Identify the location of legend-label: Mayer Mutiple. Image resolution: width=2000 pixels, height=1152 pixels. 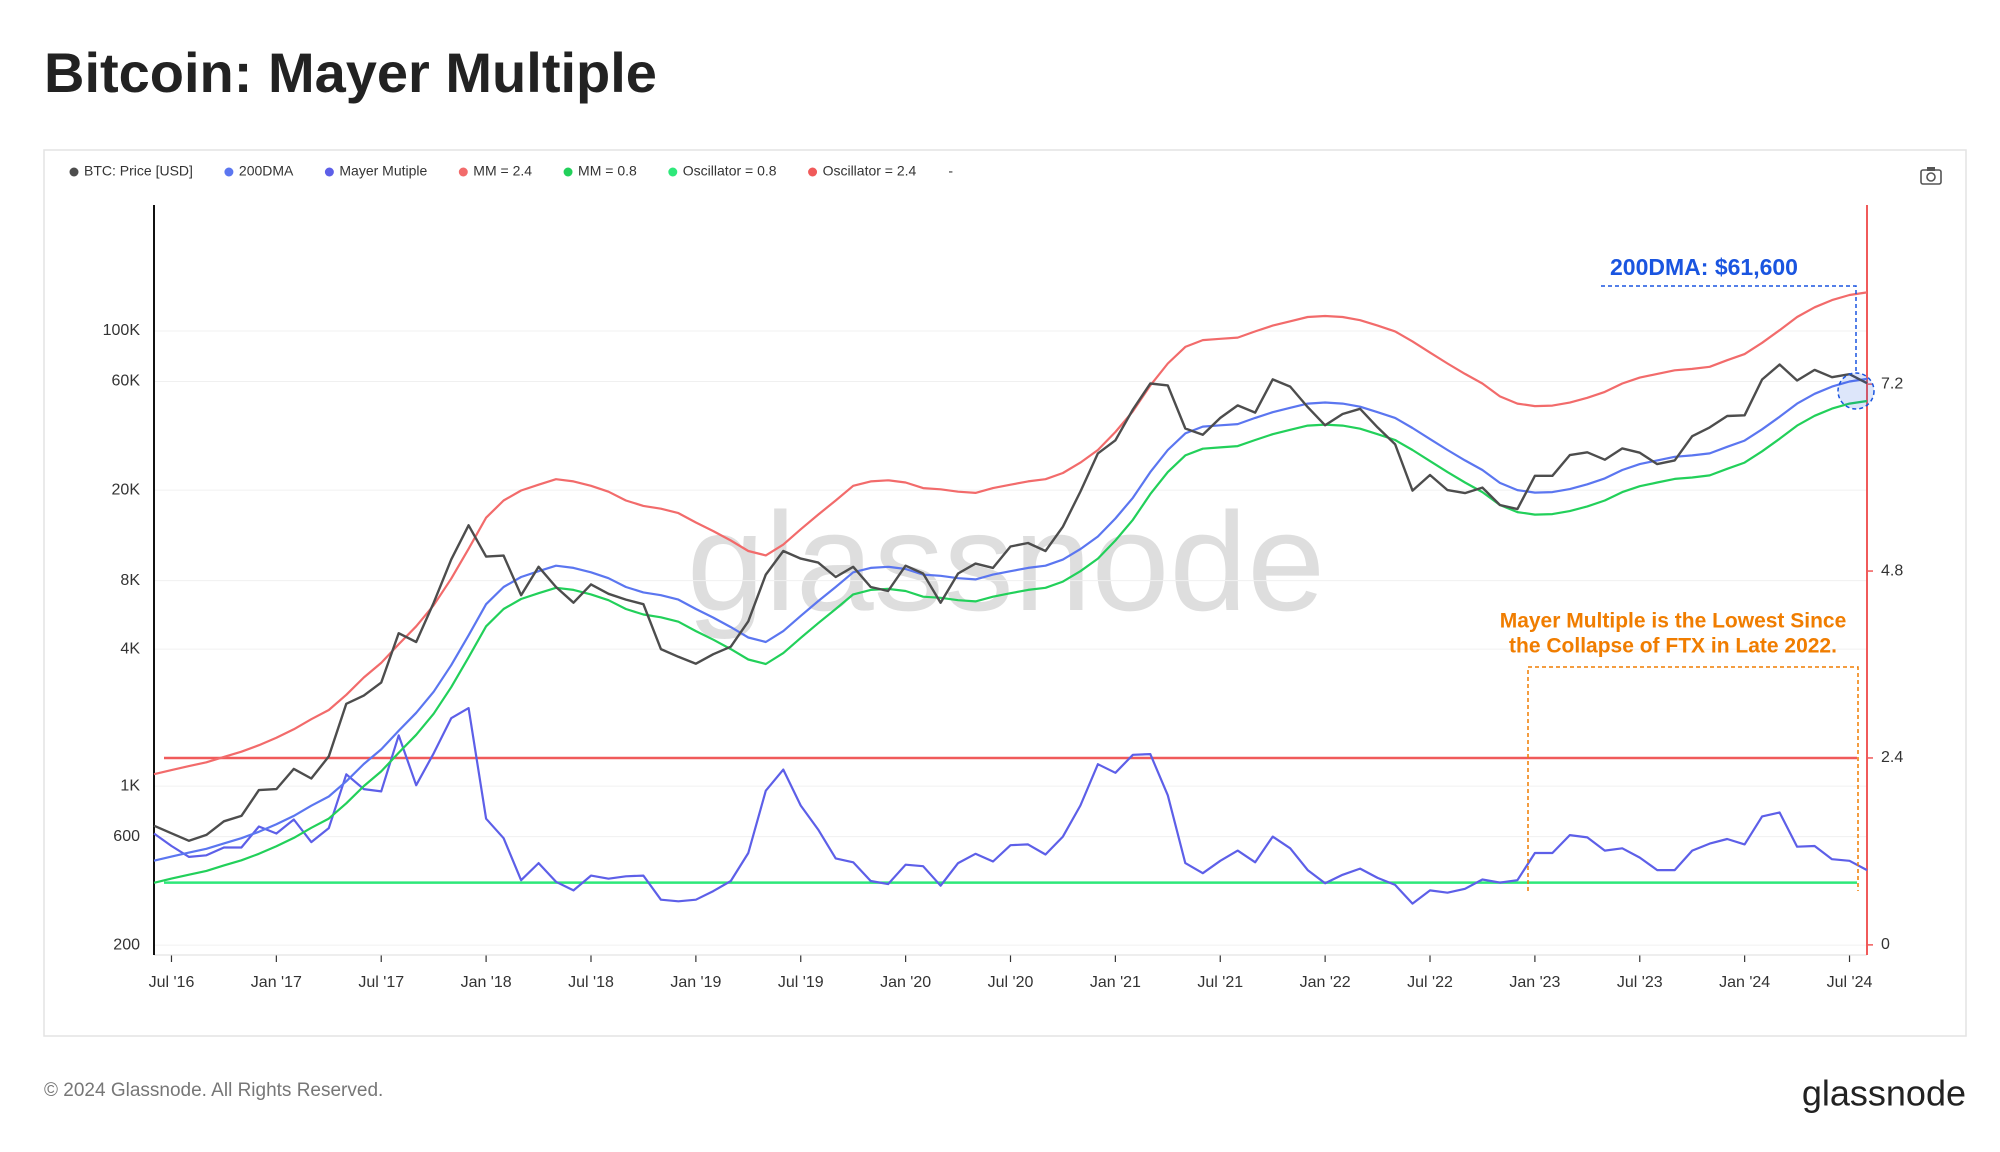
(383, 171).